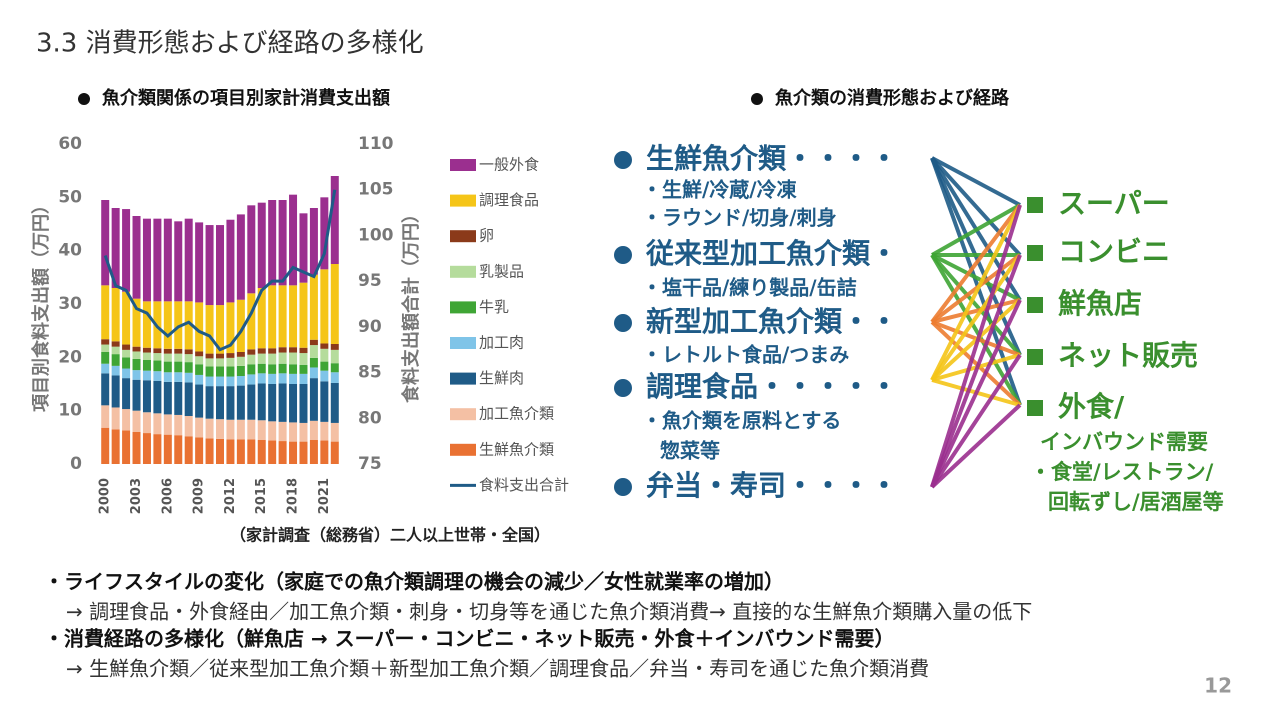 The height and width of the screenshot is (720, 1280). I want to click on y2-tick-label: 90, so click(370, 327).